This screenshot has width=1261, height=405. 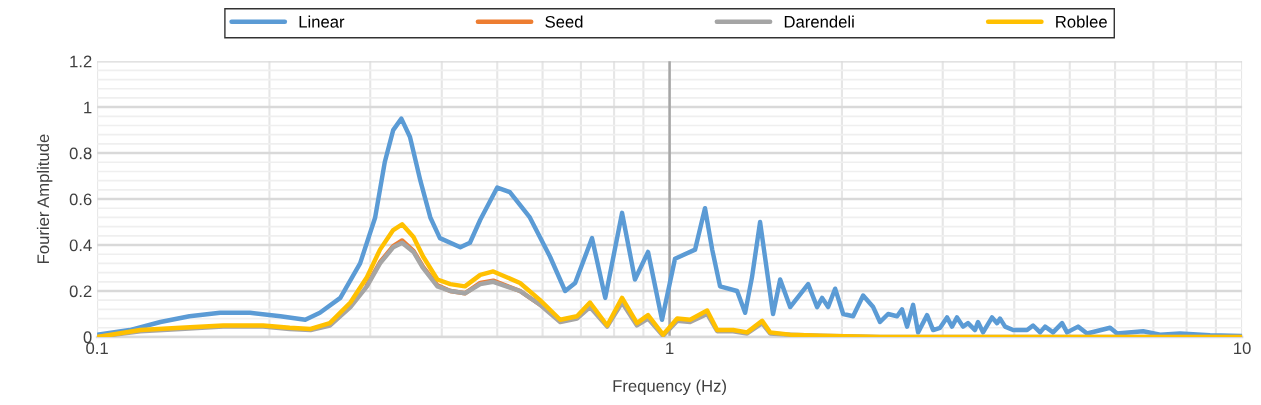 I want to click on y-axis-title: Fourier Amplitude, so click(x=44, y=198).